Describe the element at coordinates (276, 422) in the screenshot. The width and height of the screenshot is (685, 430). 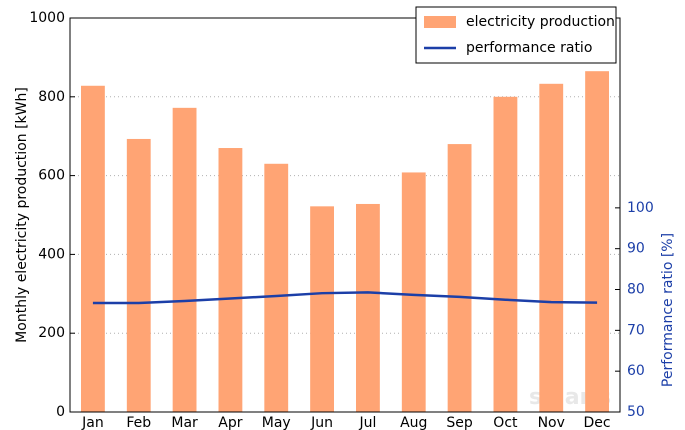
I see `x-tick-label: May` at that location.